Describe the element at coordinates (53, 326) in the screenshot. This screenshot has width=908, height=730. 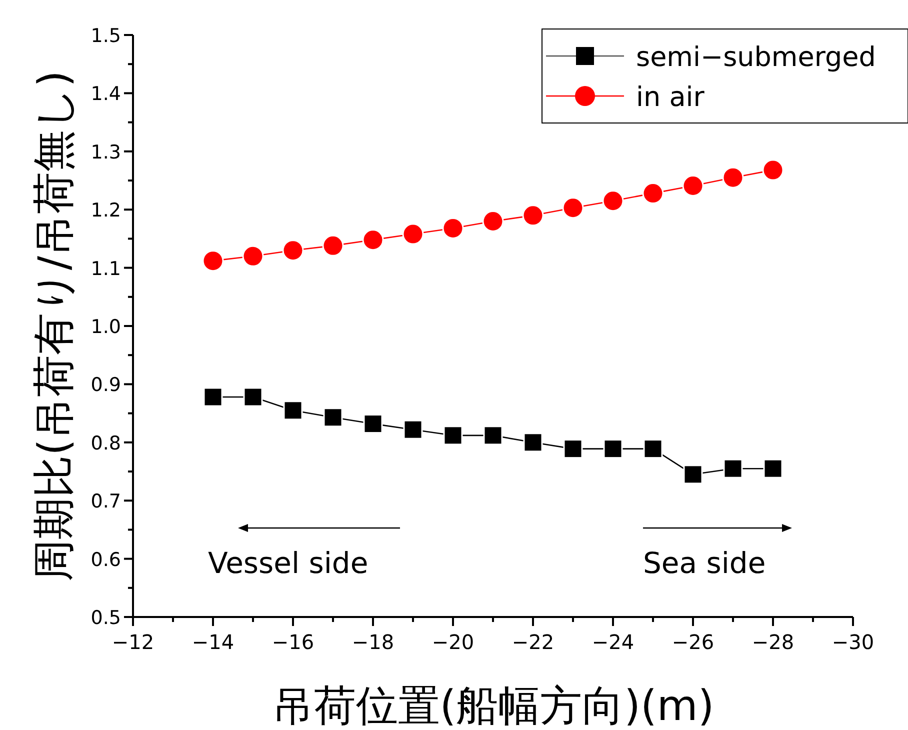
I see `y-axis-title: 周期比(吊荷有り/吊荷無し)` at that location.